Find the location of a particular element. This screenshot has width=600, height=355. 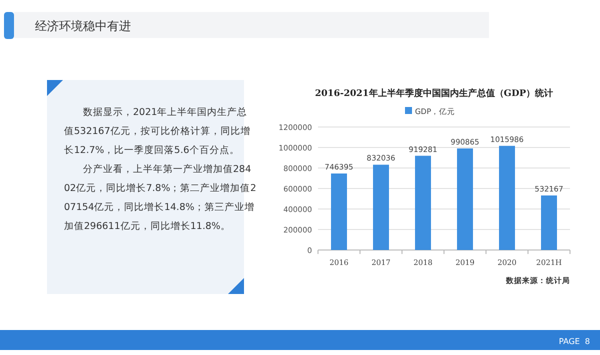

text: 分产业看，上半年第一产业增加值28402亿元，同比增长7.8%；第二产业增加值207154亿元，同比增长14.8%；第三产业增加值296611亿元，同比增长11.8%。 is located at coordinates (160, 197).